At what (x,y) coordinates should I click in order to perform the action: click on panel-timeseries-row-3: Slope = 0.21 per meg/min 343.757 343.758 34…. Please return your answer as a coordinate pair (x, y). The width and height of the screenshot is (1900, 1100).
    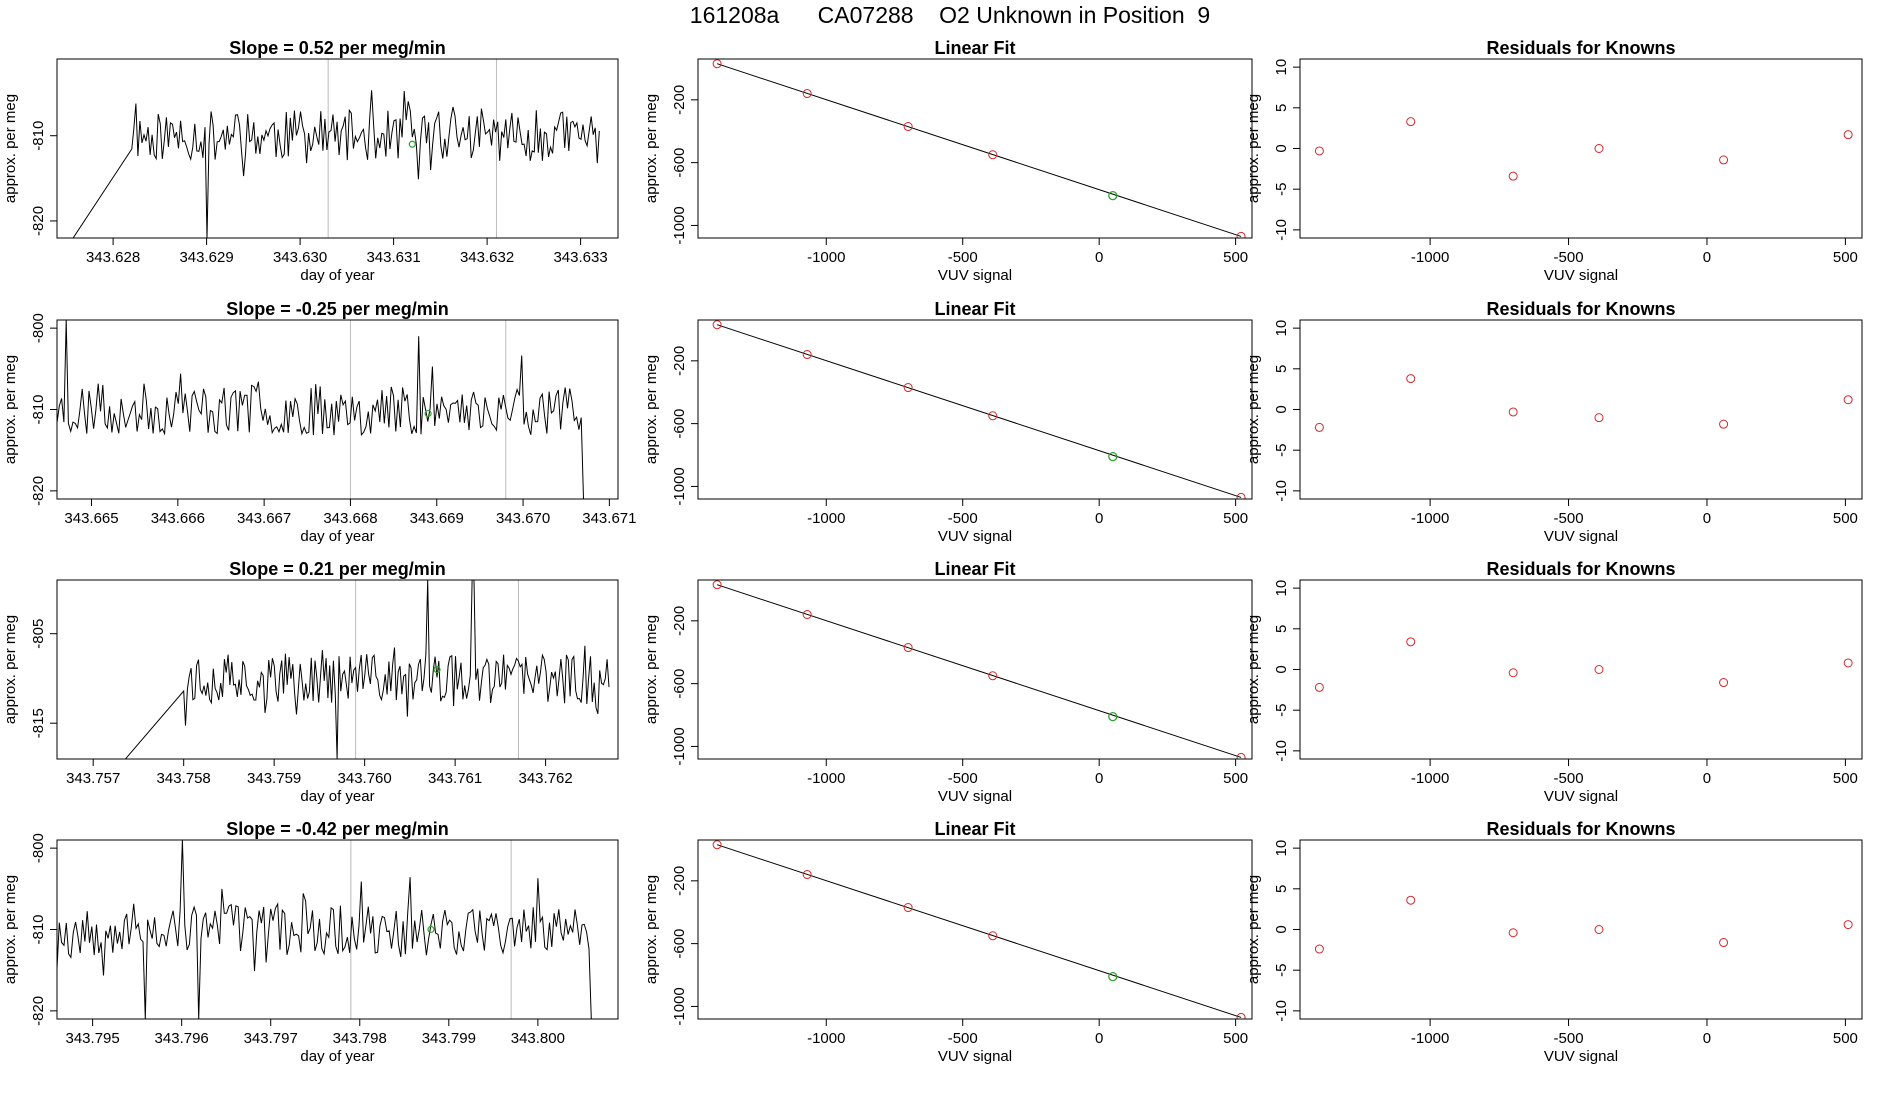
    Looking at the image, I should click on (310, 682).